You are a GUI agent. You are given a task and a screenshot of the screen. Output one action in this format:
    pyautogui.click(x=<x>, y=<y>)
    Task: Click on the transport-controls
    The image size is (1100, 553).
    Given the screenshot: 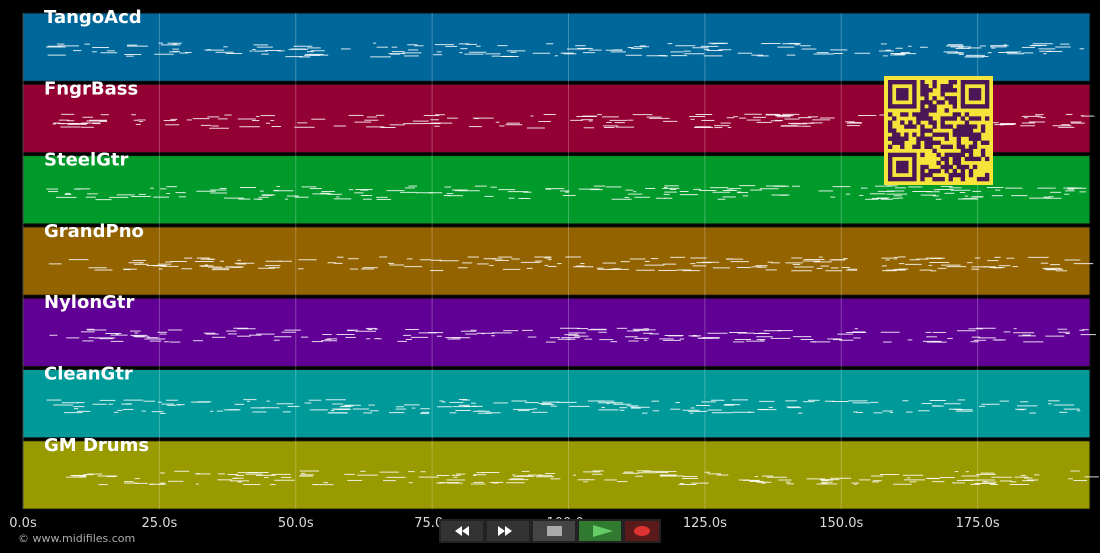 What is the action you would take?
    pyautogui.click(x=550, y=531)
    